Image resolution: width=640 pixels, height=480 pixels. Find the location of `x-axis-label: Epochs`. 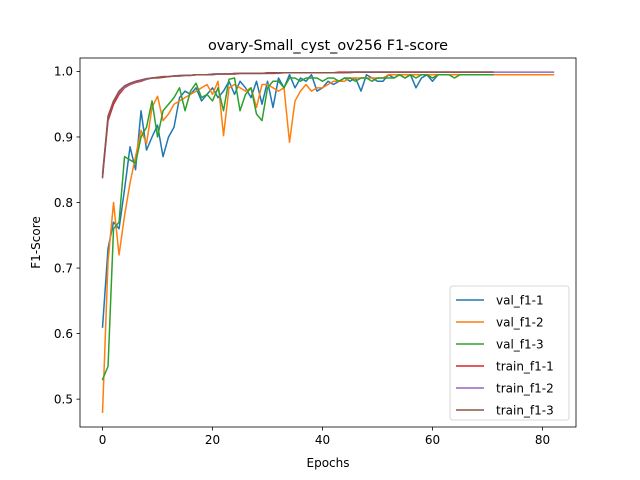

x-axis-label: Epochs is located at coordinates (328, 463).